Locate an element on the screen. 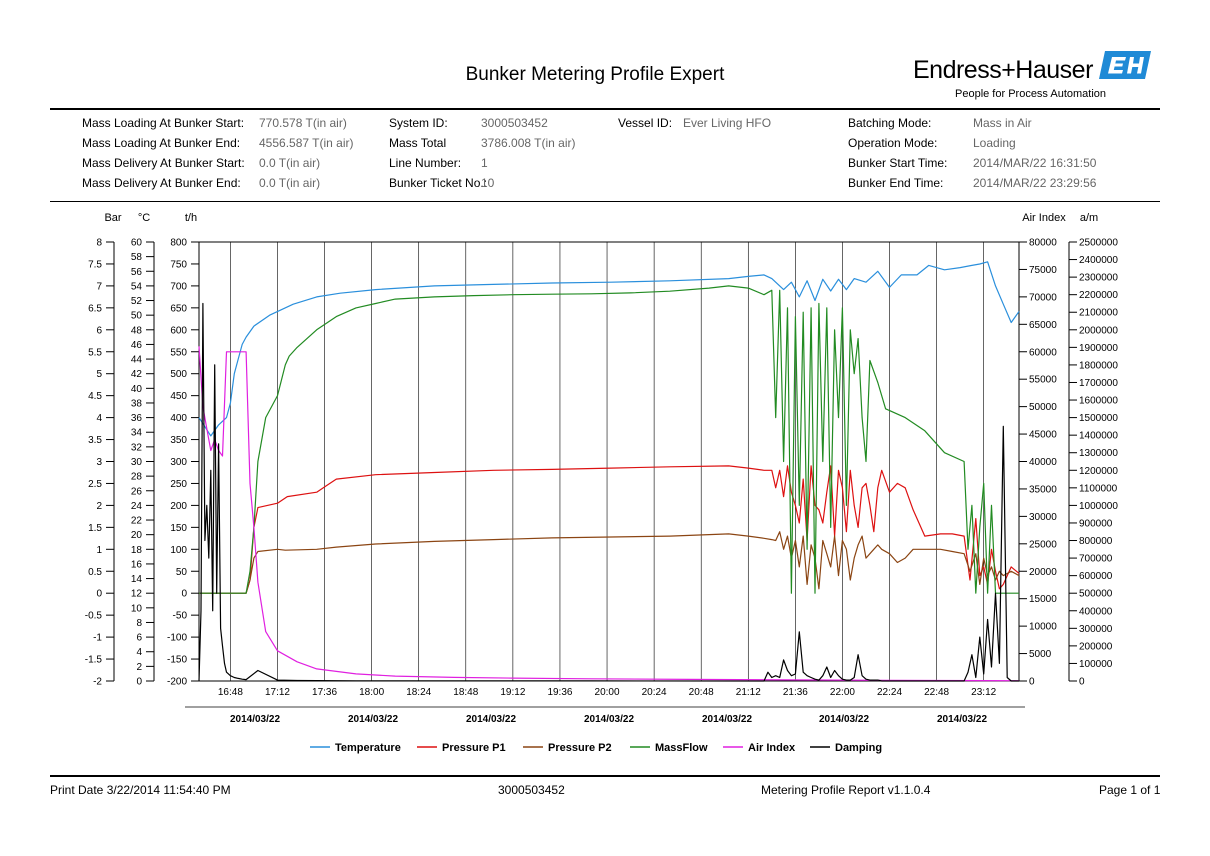  info-label: Mass Delivery At Bunker End: is located at coordinates (161, 183).